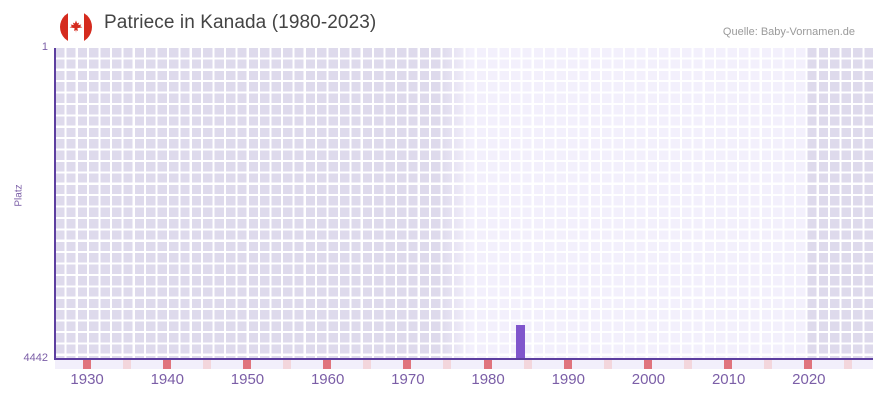  Describe the element at coordinates (88, 27) in the screenshot. I see `flag-band-right` at that location.